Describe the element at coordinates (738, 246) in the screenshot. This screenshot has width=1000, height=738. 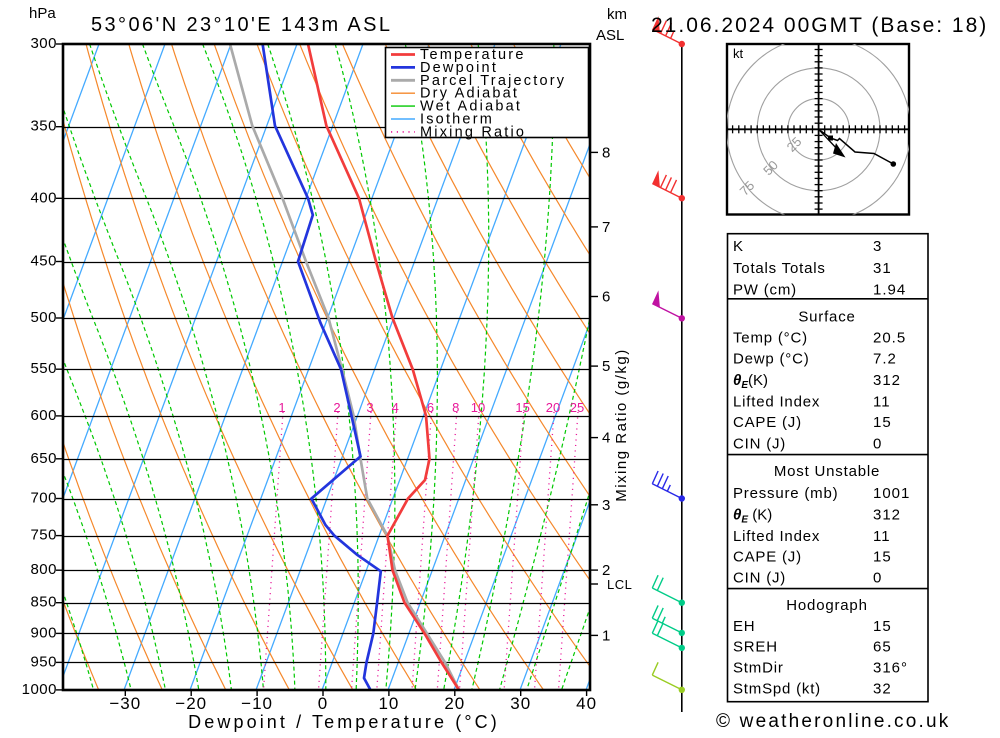
I see `svg-text: K` at that location.